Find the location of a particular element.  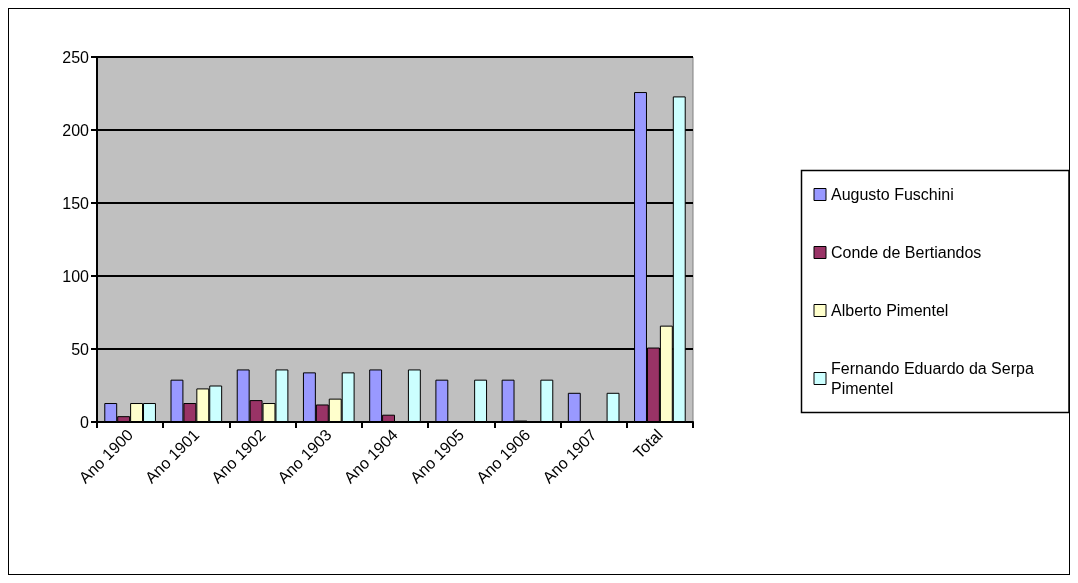

legend-label: Augusto Fuschini is located at coordinates (892, 194).